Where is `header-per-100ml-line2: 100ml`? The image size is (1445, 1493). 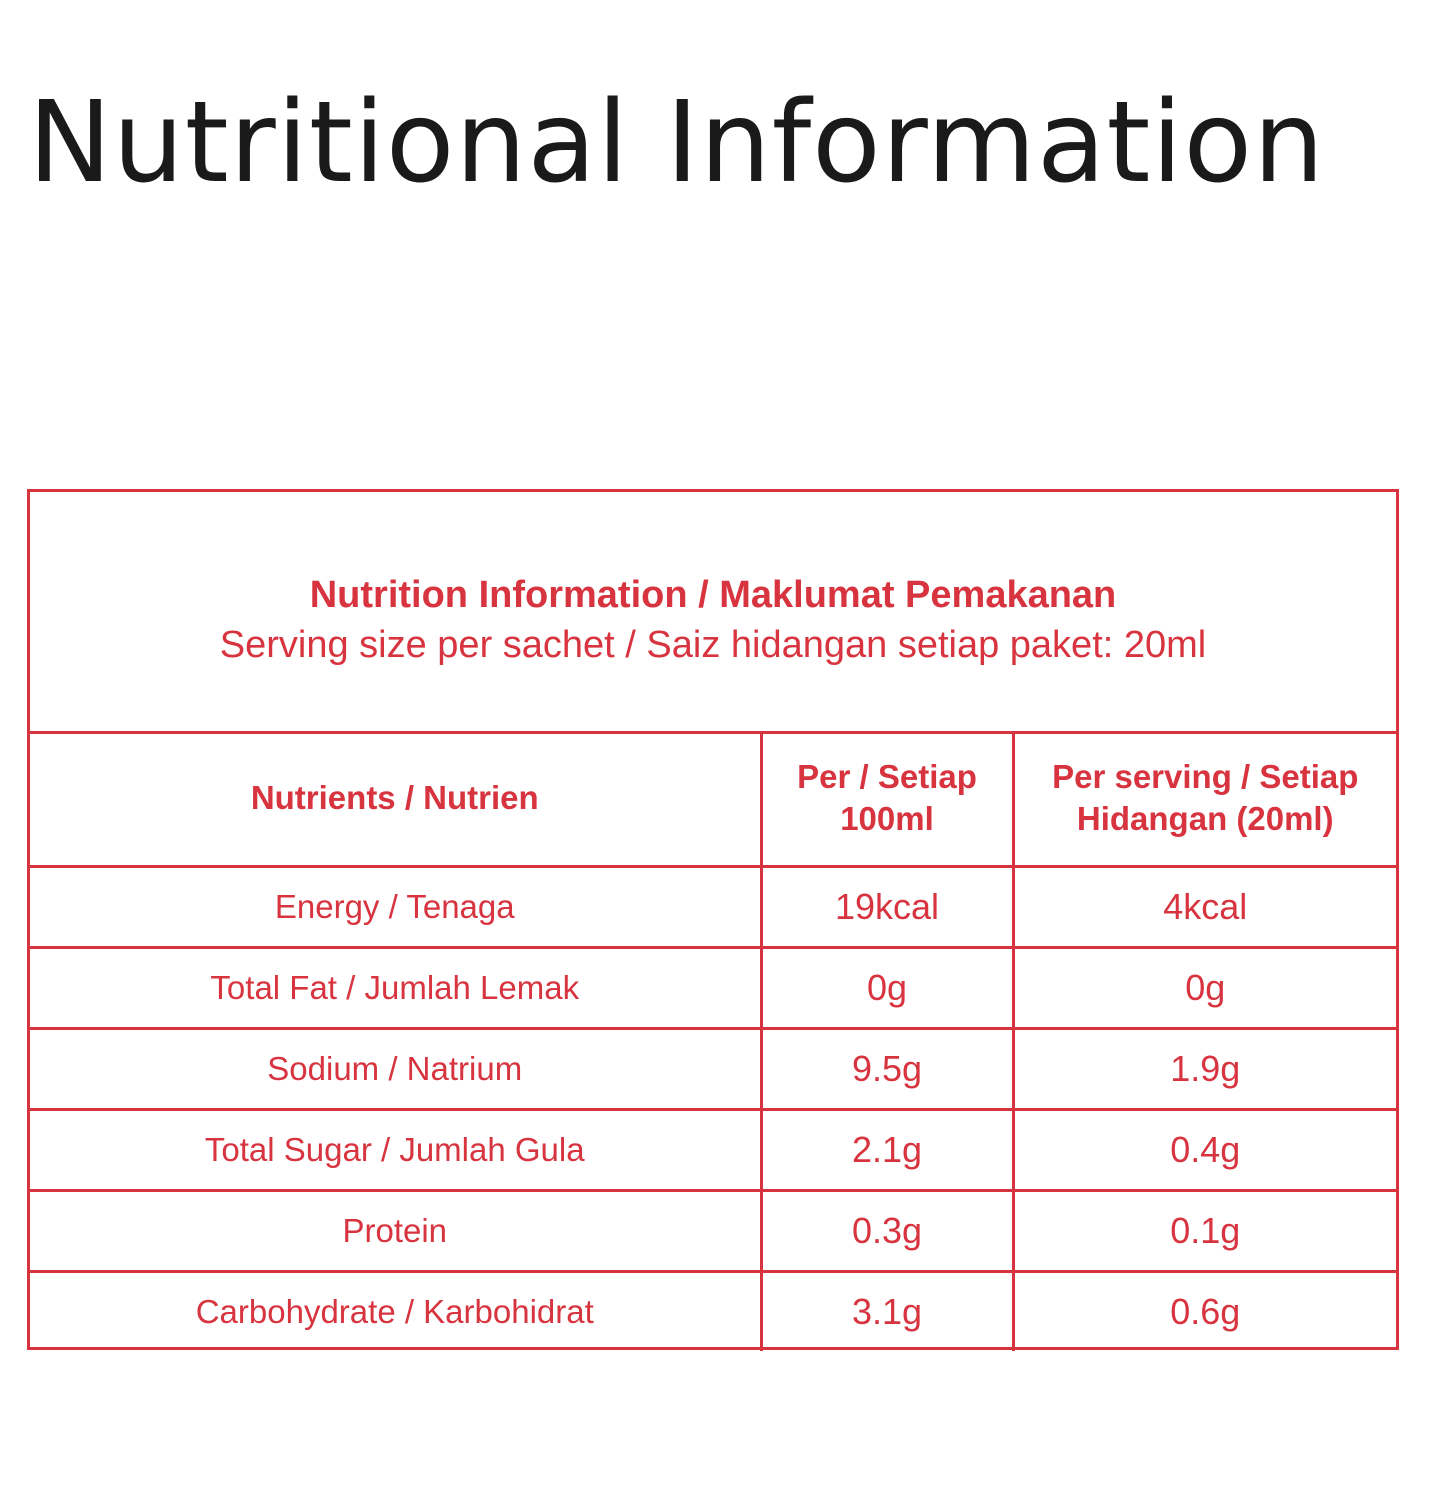
header-per-100ml-line2: 100ml is located at coordinates (887, 818).